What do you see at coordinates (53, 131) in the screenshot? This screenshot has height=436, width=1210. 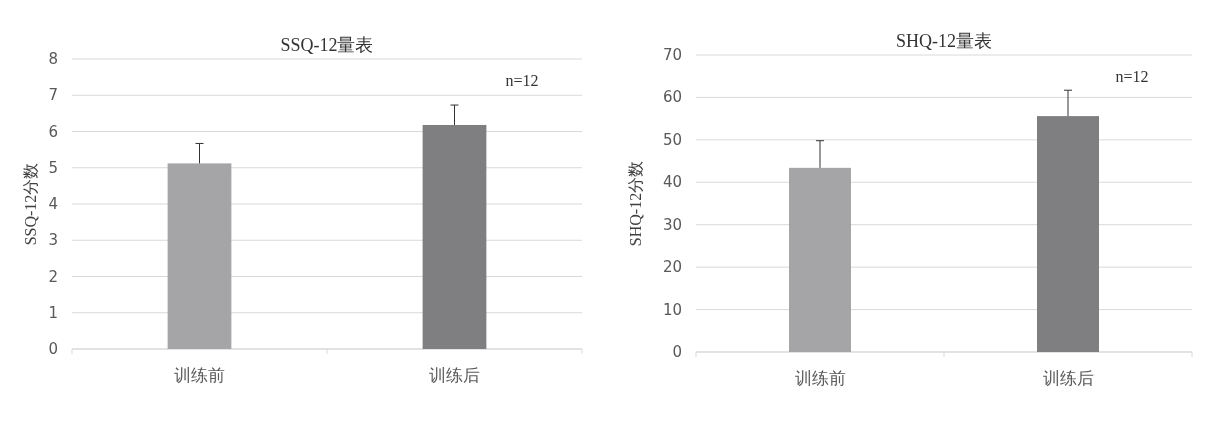 I see `y-tick-label: 6` at bounding box center [53, 131].